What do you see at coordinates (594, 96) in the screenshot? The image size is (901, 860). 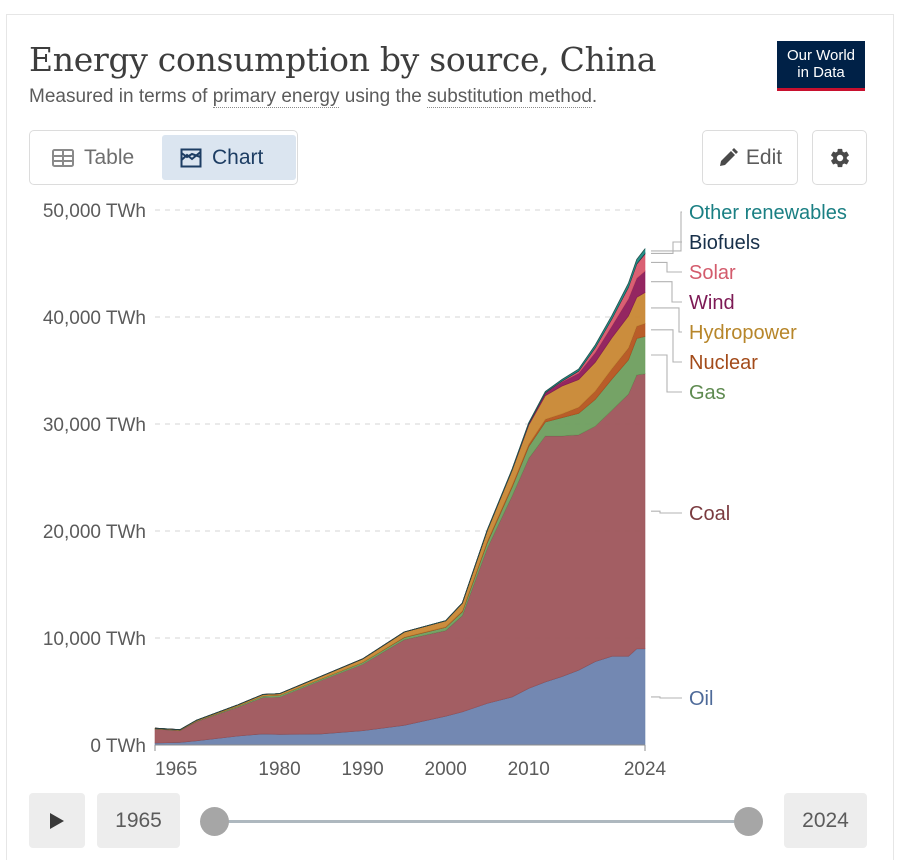 I see `subtitle-suffix: .` at bounding box center [594, 96].